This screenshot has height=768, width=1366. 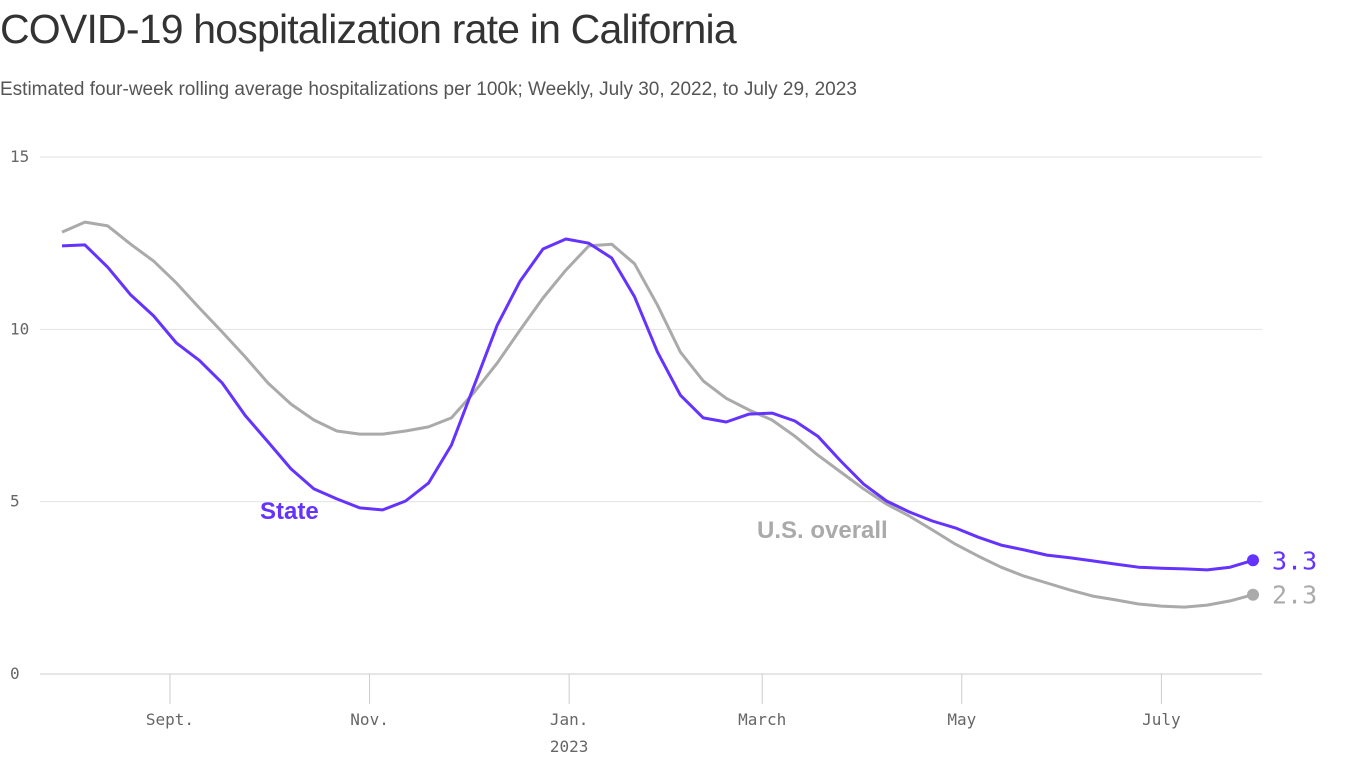 What do you see at coordinates (15, 501) in the screenshot?
I see `y-tick-label: 5` at bounding box center [15, 501].